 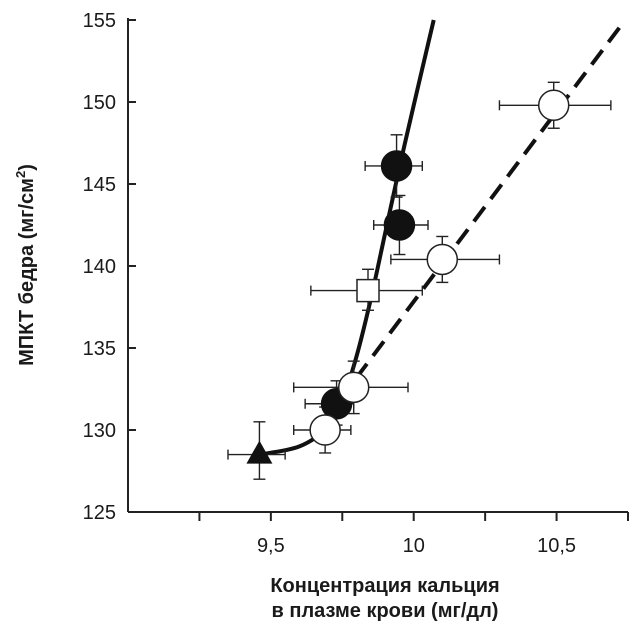 What do you see at coordinates (99, 513) in the screenshot?
I see `y-tick-label: 125` at bounding box center [99, 513].